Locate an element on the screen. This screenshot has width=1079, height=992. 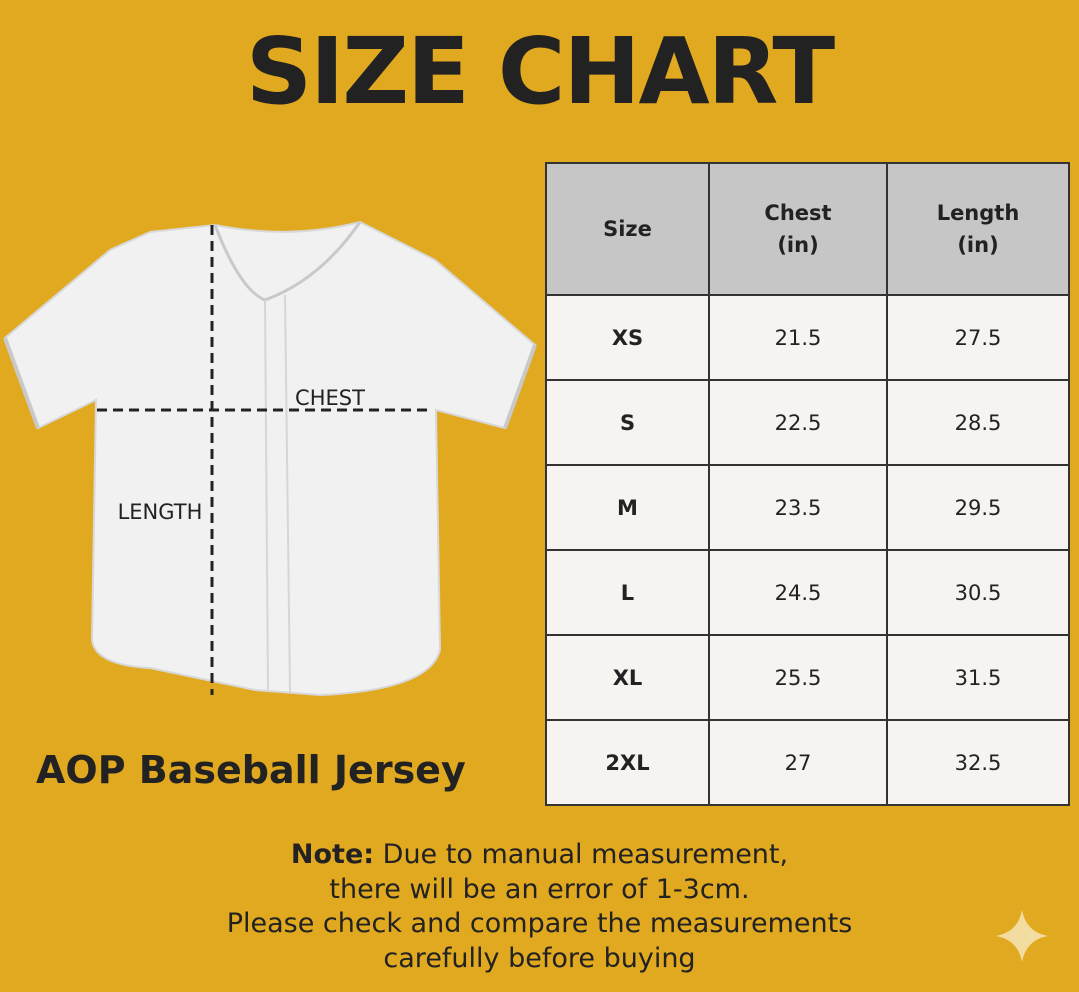
table-cell: 27 is located at coordinates (798, 762).